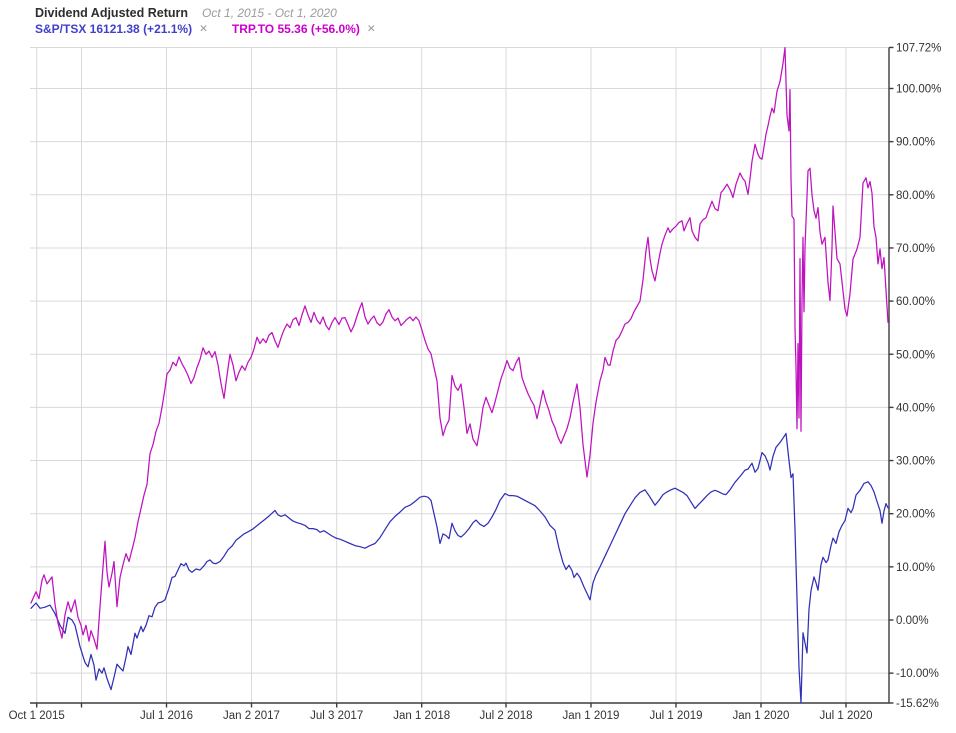 This screenshot has height=733, width=956. Describe the element at coordinates (915, 249) in the screenshot. I see `y-axis-label: 70.00%` at that location.